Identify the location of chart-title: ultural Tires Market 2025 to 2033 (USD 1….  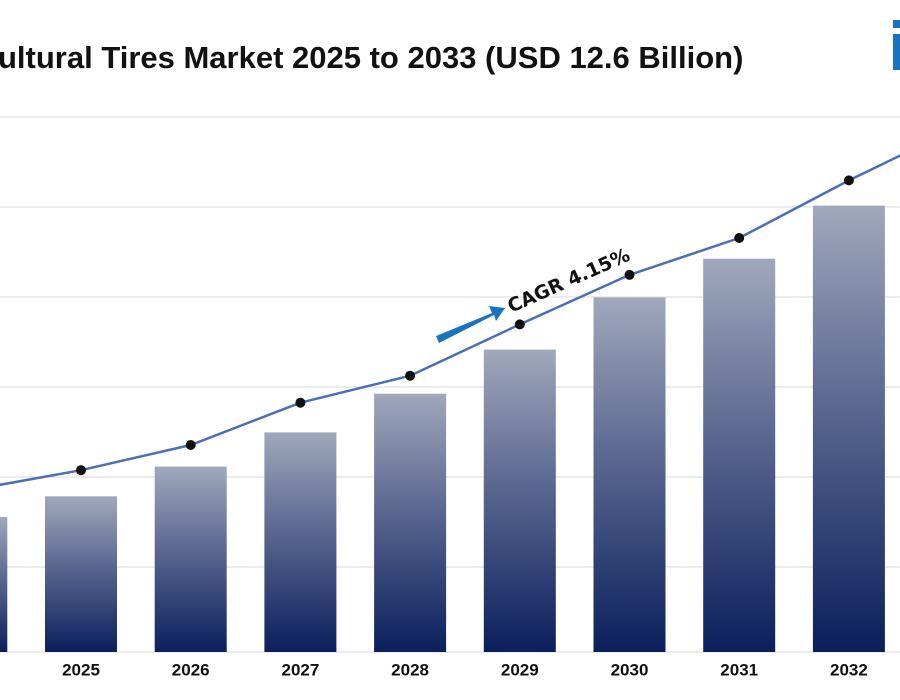
(371, 57).